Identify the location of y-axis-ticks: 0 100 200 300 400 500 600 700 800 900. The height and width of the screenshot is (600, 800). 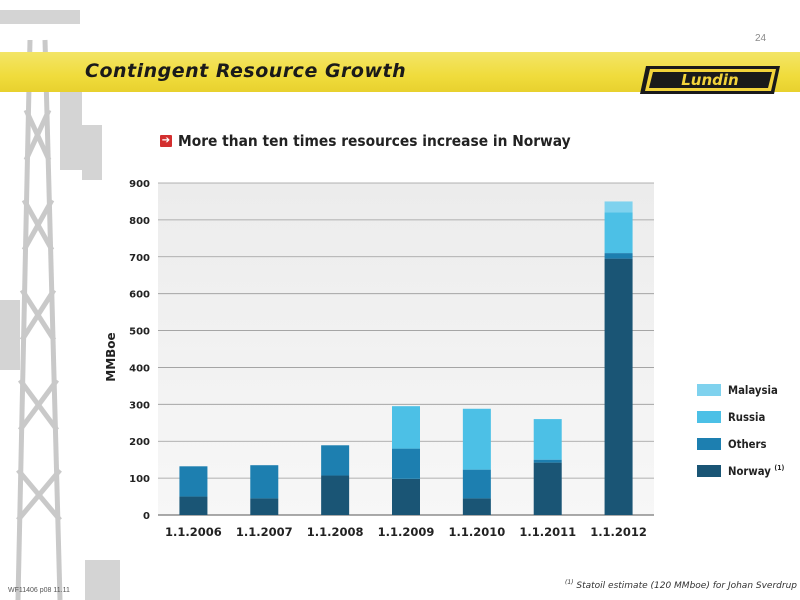
(139, 350).